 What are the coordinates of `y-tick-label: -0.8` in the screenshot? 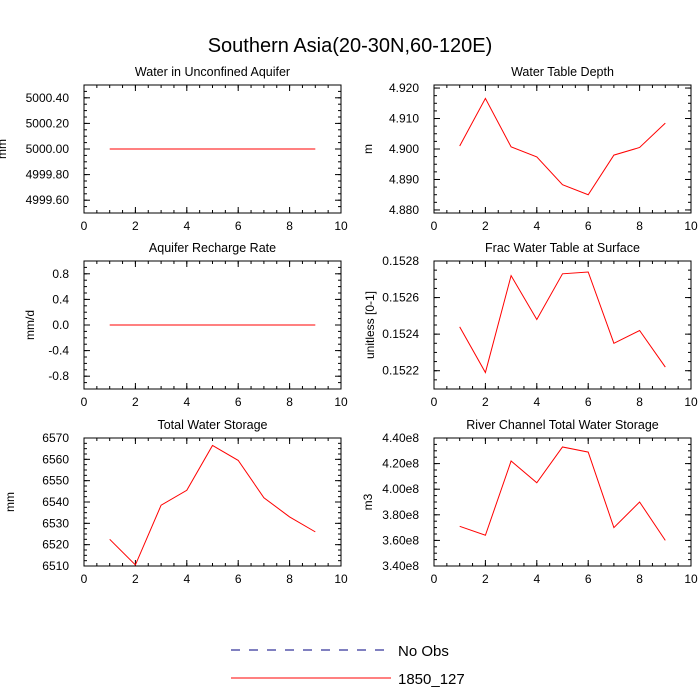 It's located at (58, 376).